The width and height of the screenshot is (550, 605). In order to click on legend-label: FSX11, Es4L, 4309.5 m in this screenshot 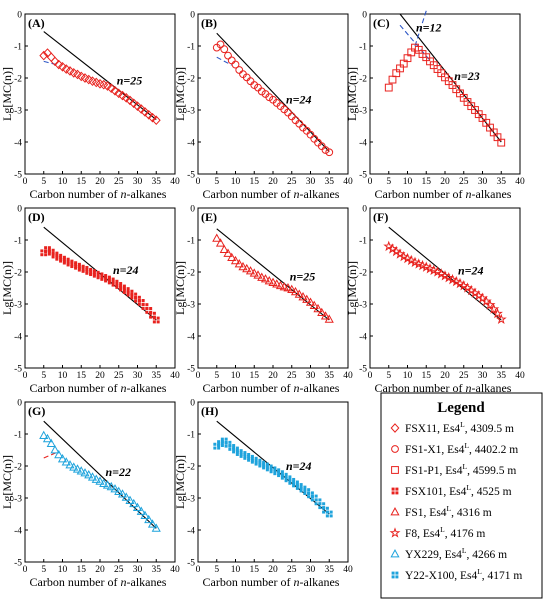, I will do `click(459, 427)`.